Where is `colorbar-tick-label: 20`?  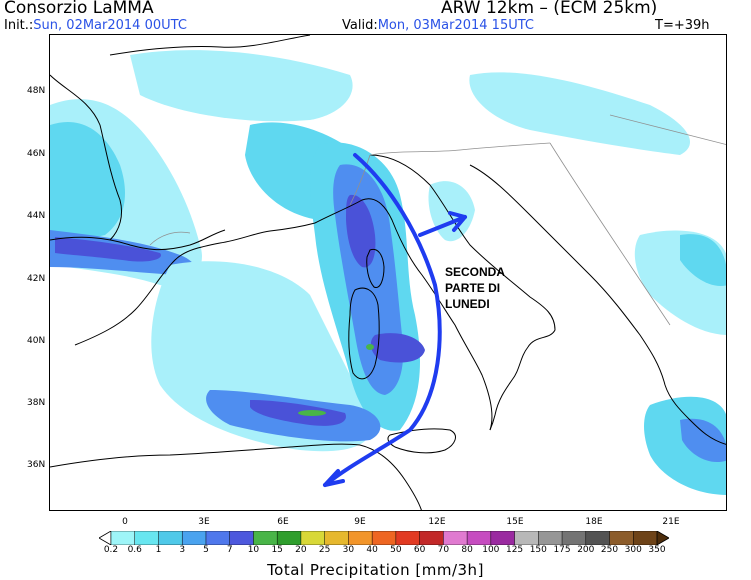
colorbar-tick-label: 20 is located at coordinates (301, 550).